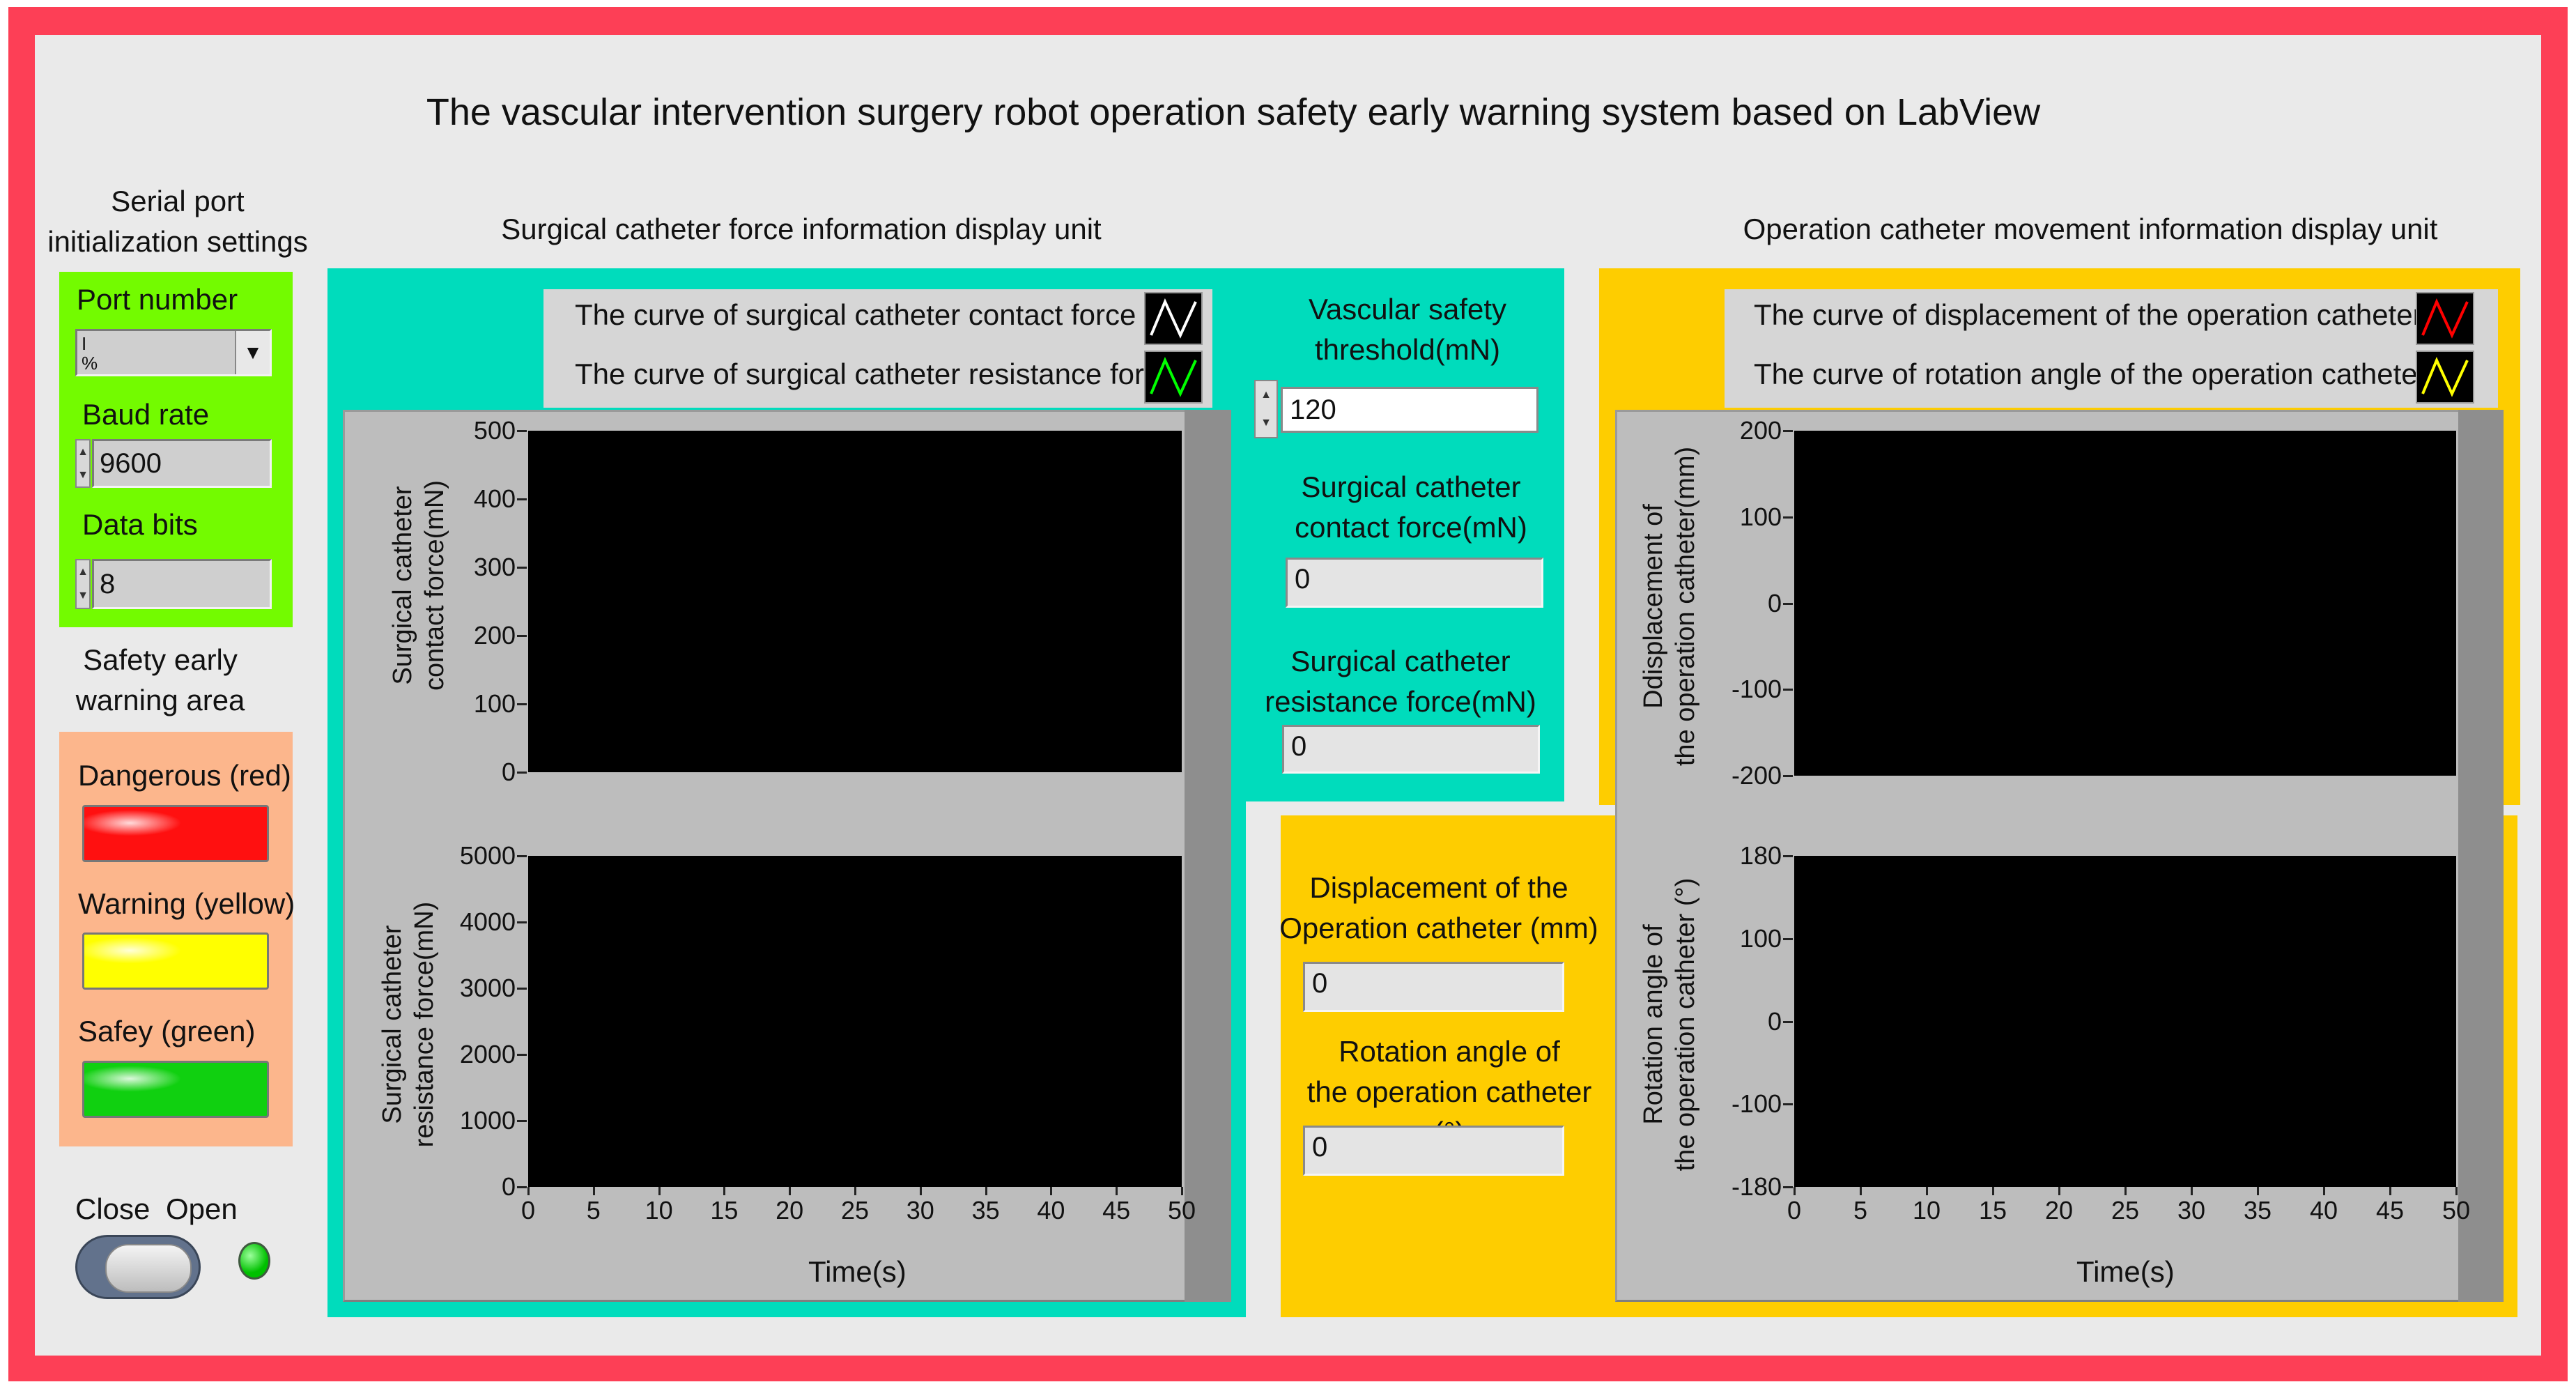 This screenshot has width=2576, height=1389. Describe the element at coordinates (408, 1024) in the screenshot. I see `resistance-force-y-label: Surgical catheter resistance force(mN)` at that location.